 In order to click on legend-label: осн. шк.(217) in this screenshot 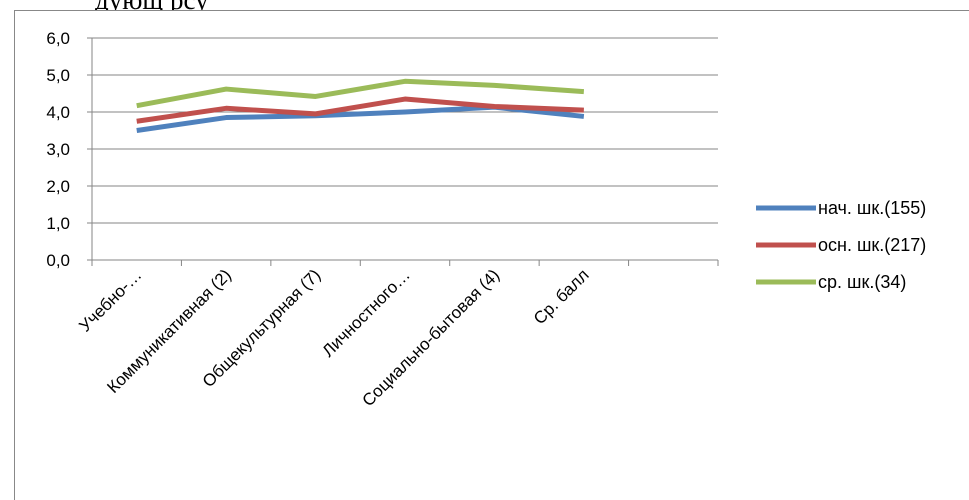, I will do `click(872, 245)`.